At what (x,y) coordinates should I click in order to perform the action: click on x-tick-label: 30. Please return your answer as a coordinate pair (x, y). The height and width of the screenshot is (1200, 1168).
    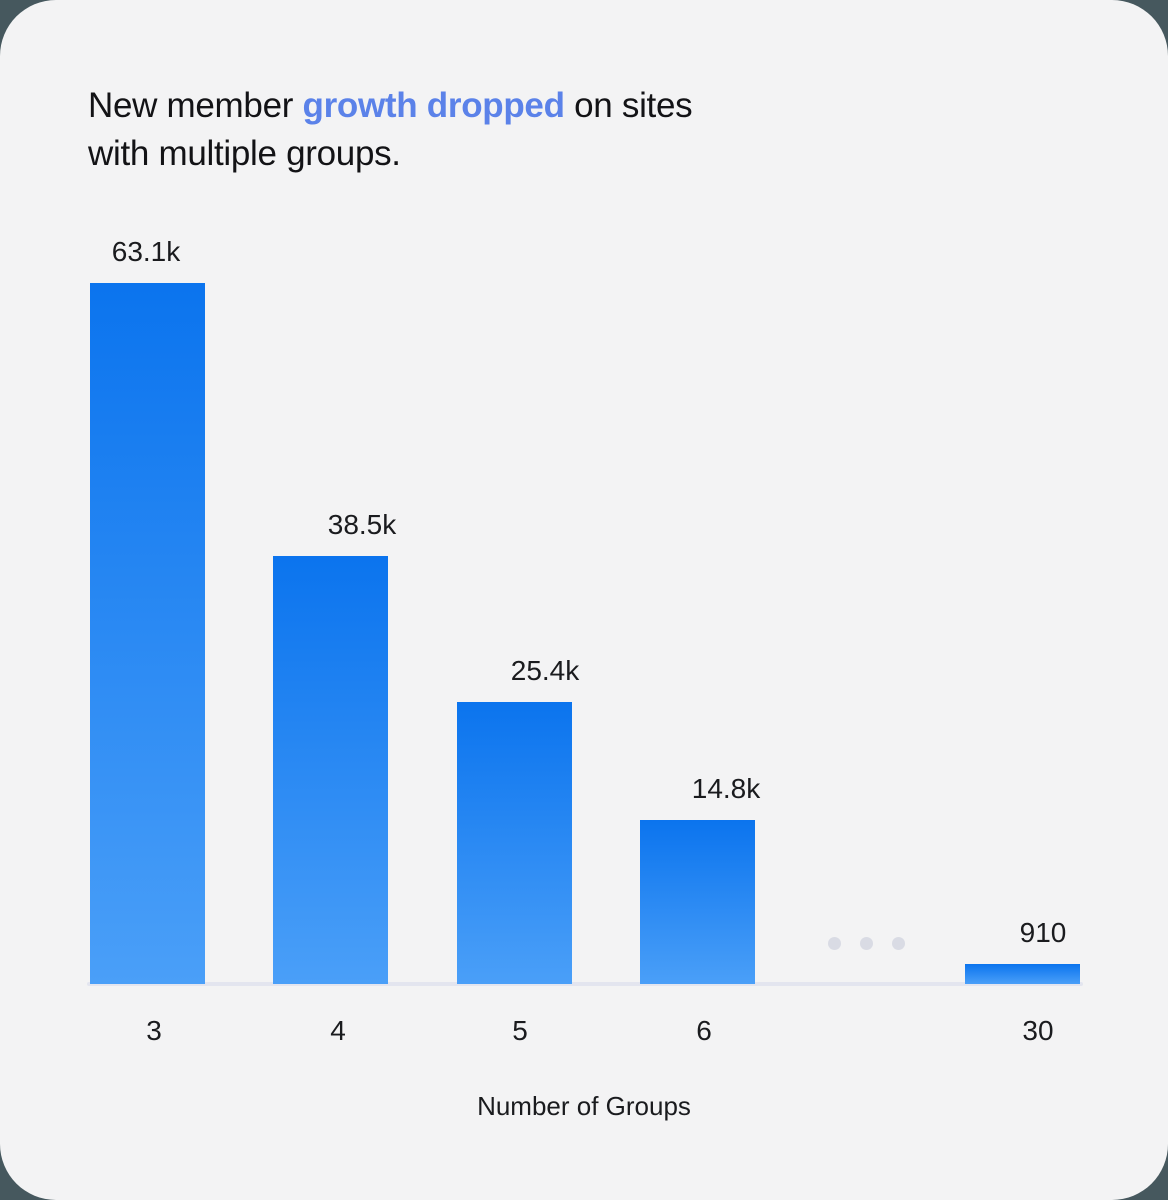
    Looking at the image, I should click on (1038, 1030).